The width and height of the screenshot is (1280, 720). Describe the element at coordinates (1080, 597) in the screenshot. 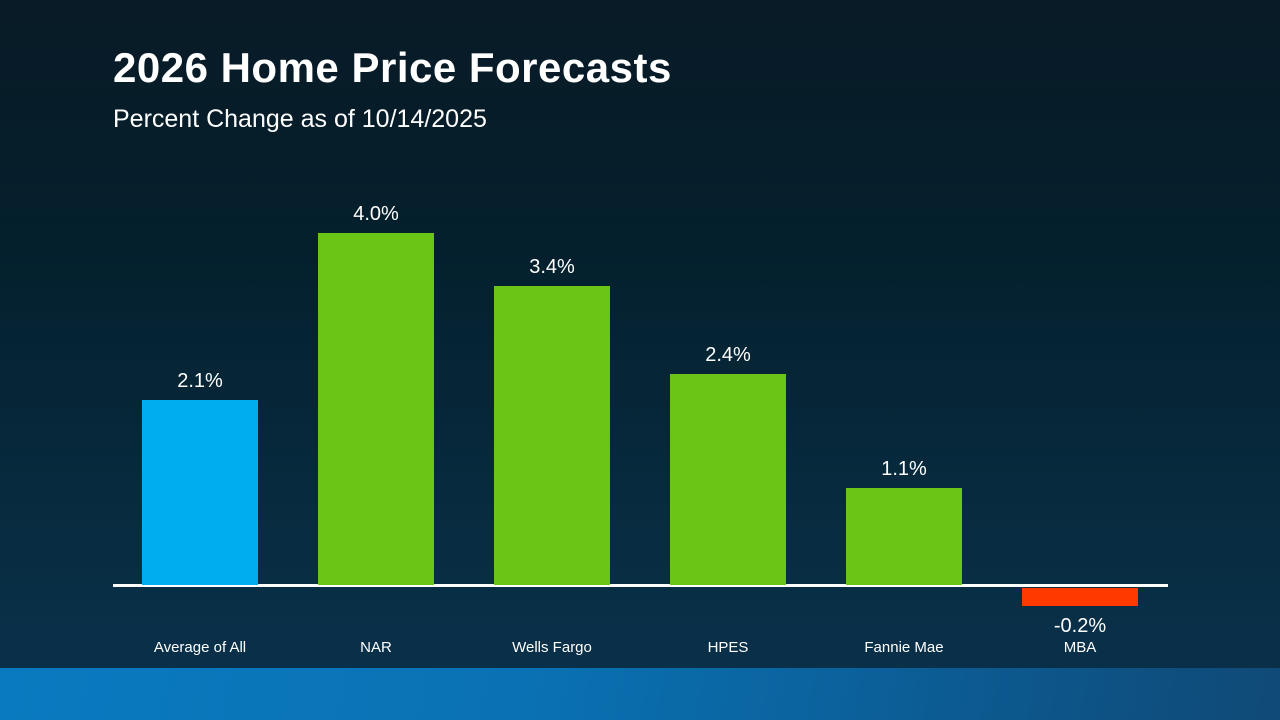

I see `bar-mba` at that location.